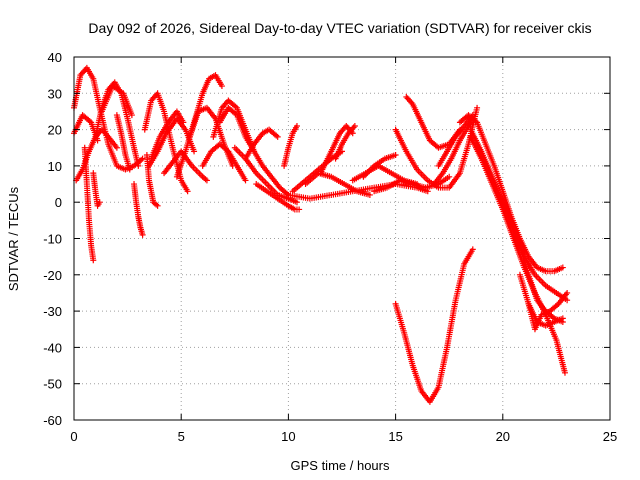 The width and height of the screenshot is (640, 480). What do you see at coordinates (340, 465) in the screenshot?
I see `x-axis-title: GPS time / hours` at bounding box center [340, 465].